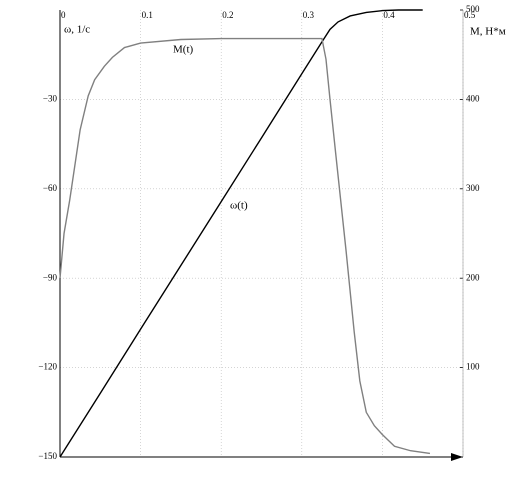  I want to click on x-tick-label: 0.1, so click(147, 15).